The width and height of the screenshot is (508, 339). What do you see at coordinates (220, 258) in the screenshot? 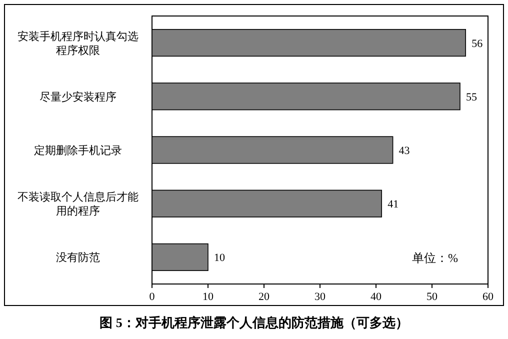
I see `data-label: 10` at bounding box center [220, 258].